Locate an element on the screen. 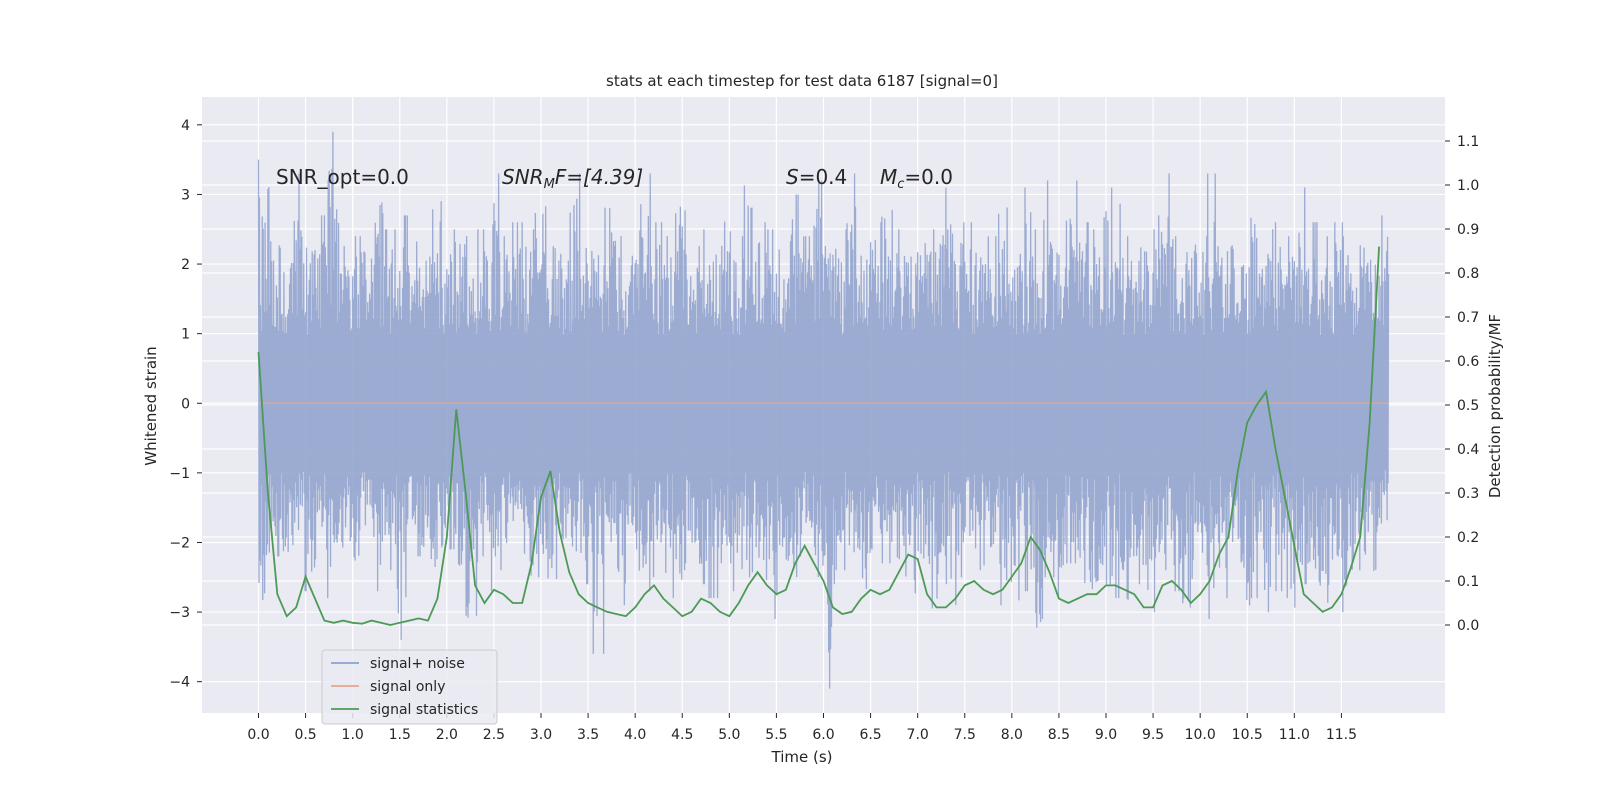 The width and height of the screenshot is (1600, 800). x-tick-label: 9.0 is located at coordinates (1106, 735).